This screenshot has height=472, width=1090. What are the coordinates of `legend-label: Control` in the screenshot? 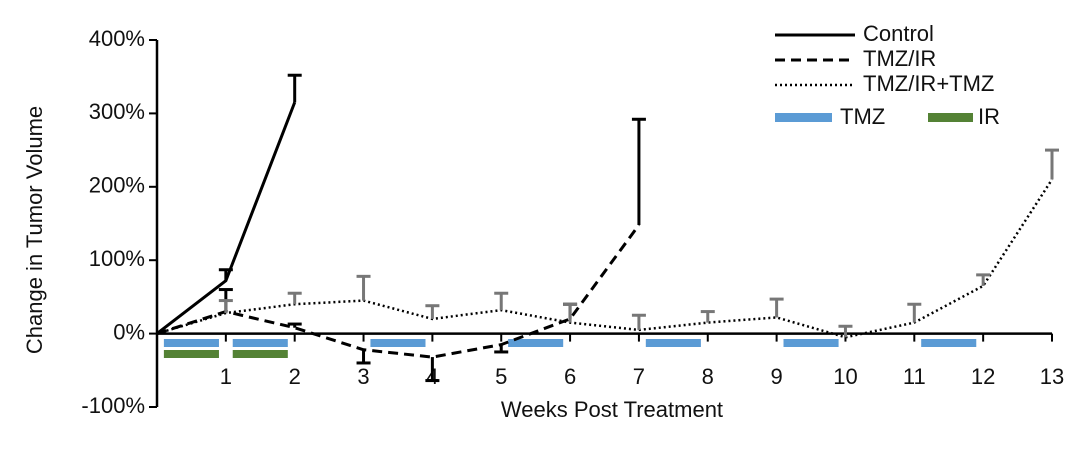 It's located at (898, 33).